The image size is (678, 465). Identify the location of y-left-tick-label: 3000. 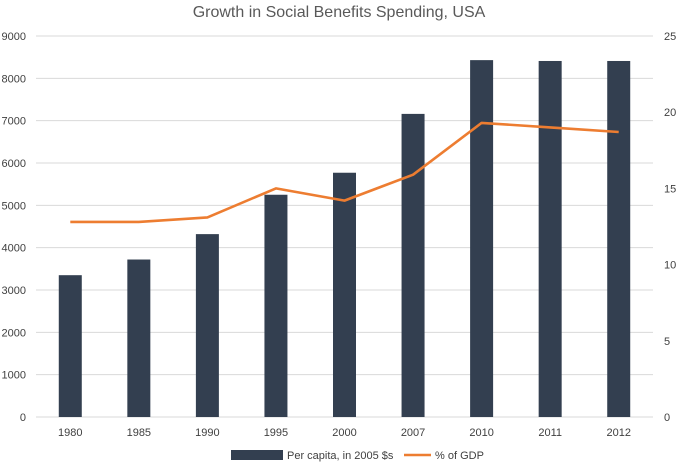
(14, 291).